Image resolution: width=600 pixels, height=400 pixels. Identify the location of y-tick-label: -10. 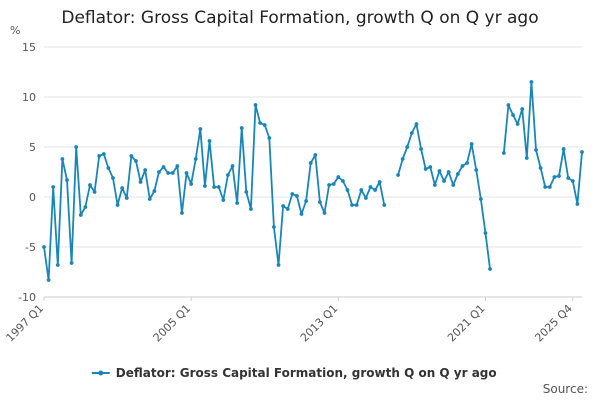
(27, 297).